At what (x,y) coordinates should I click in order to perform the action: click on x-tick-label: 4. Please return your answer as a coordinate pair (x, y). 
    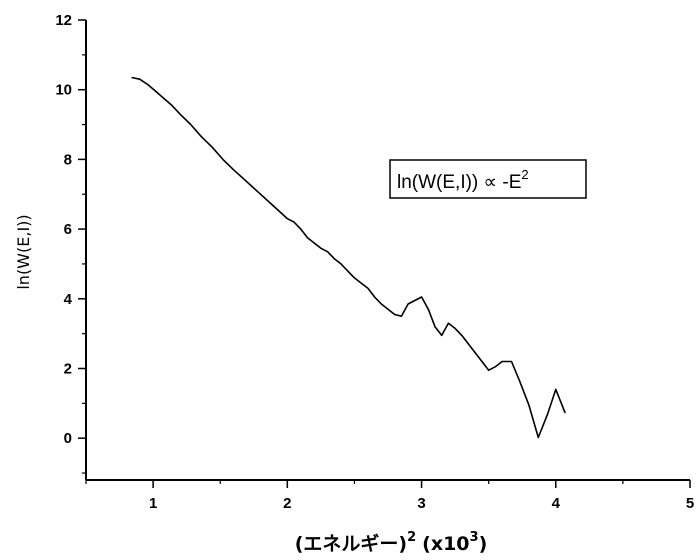
    Looking at the image, I should click on (556, 503).